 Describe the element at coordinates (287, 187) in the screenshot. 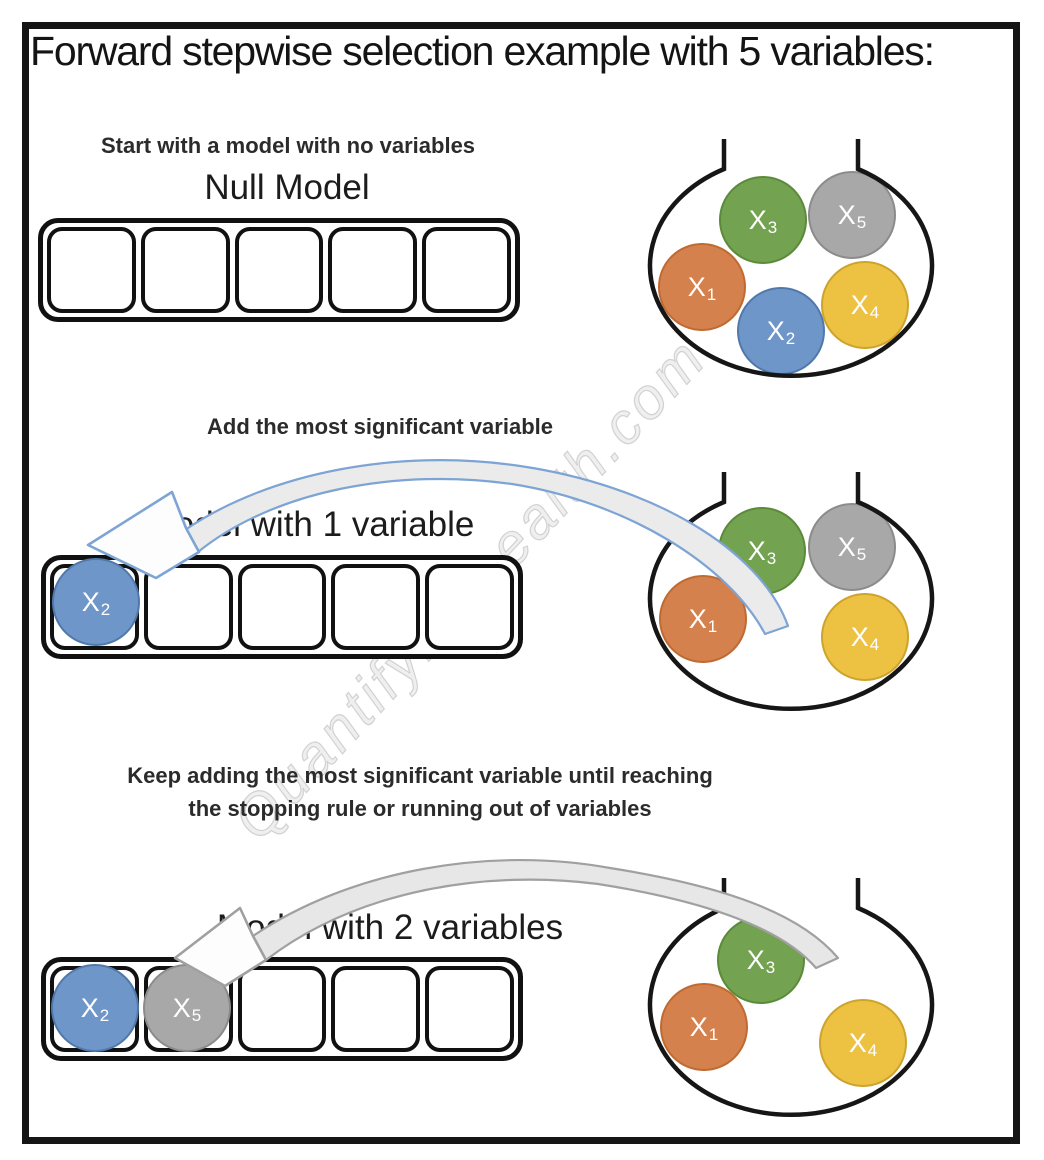

I see `section-1-heading: Null Model` at that location.